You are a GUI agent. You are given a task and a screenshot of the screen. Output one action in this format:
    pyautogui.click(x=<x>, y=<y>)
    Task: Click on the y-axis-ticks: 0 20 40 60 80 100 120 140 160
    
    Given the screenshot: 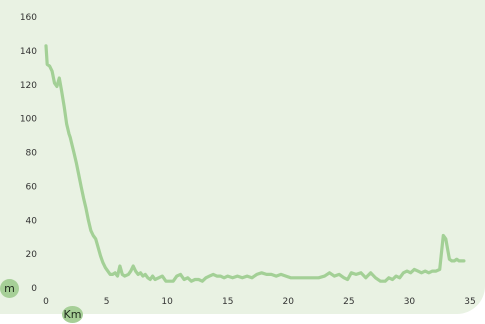 What is the action you would take?
    pyautogui.click(x=28, y=153)
    